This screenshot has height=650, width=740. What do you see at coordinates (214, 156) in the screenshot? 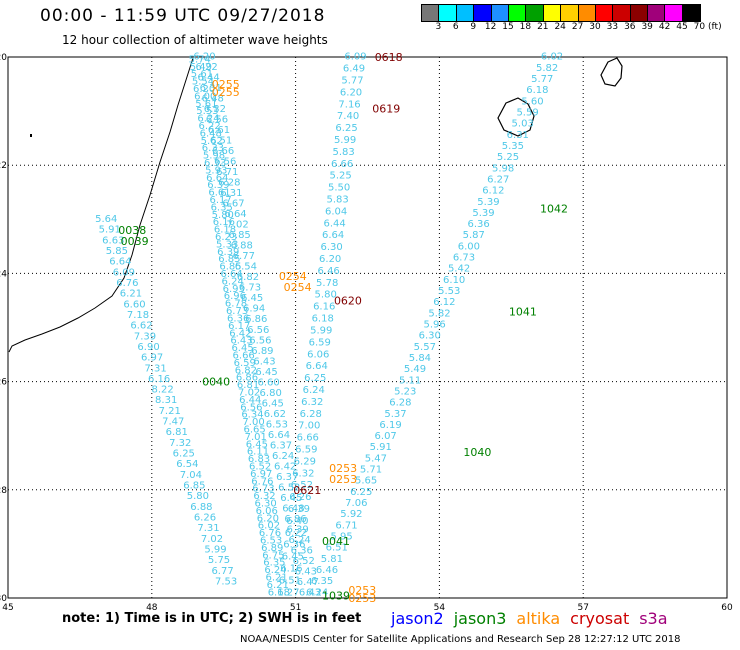
I see `swh-value: 5.98` at bounding box center [214, 156].